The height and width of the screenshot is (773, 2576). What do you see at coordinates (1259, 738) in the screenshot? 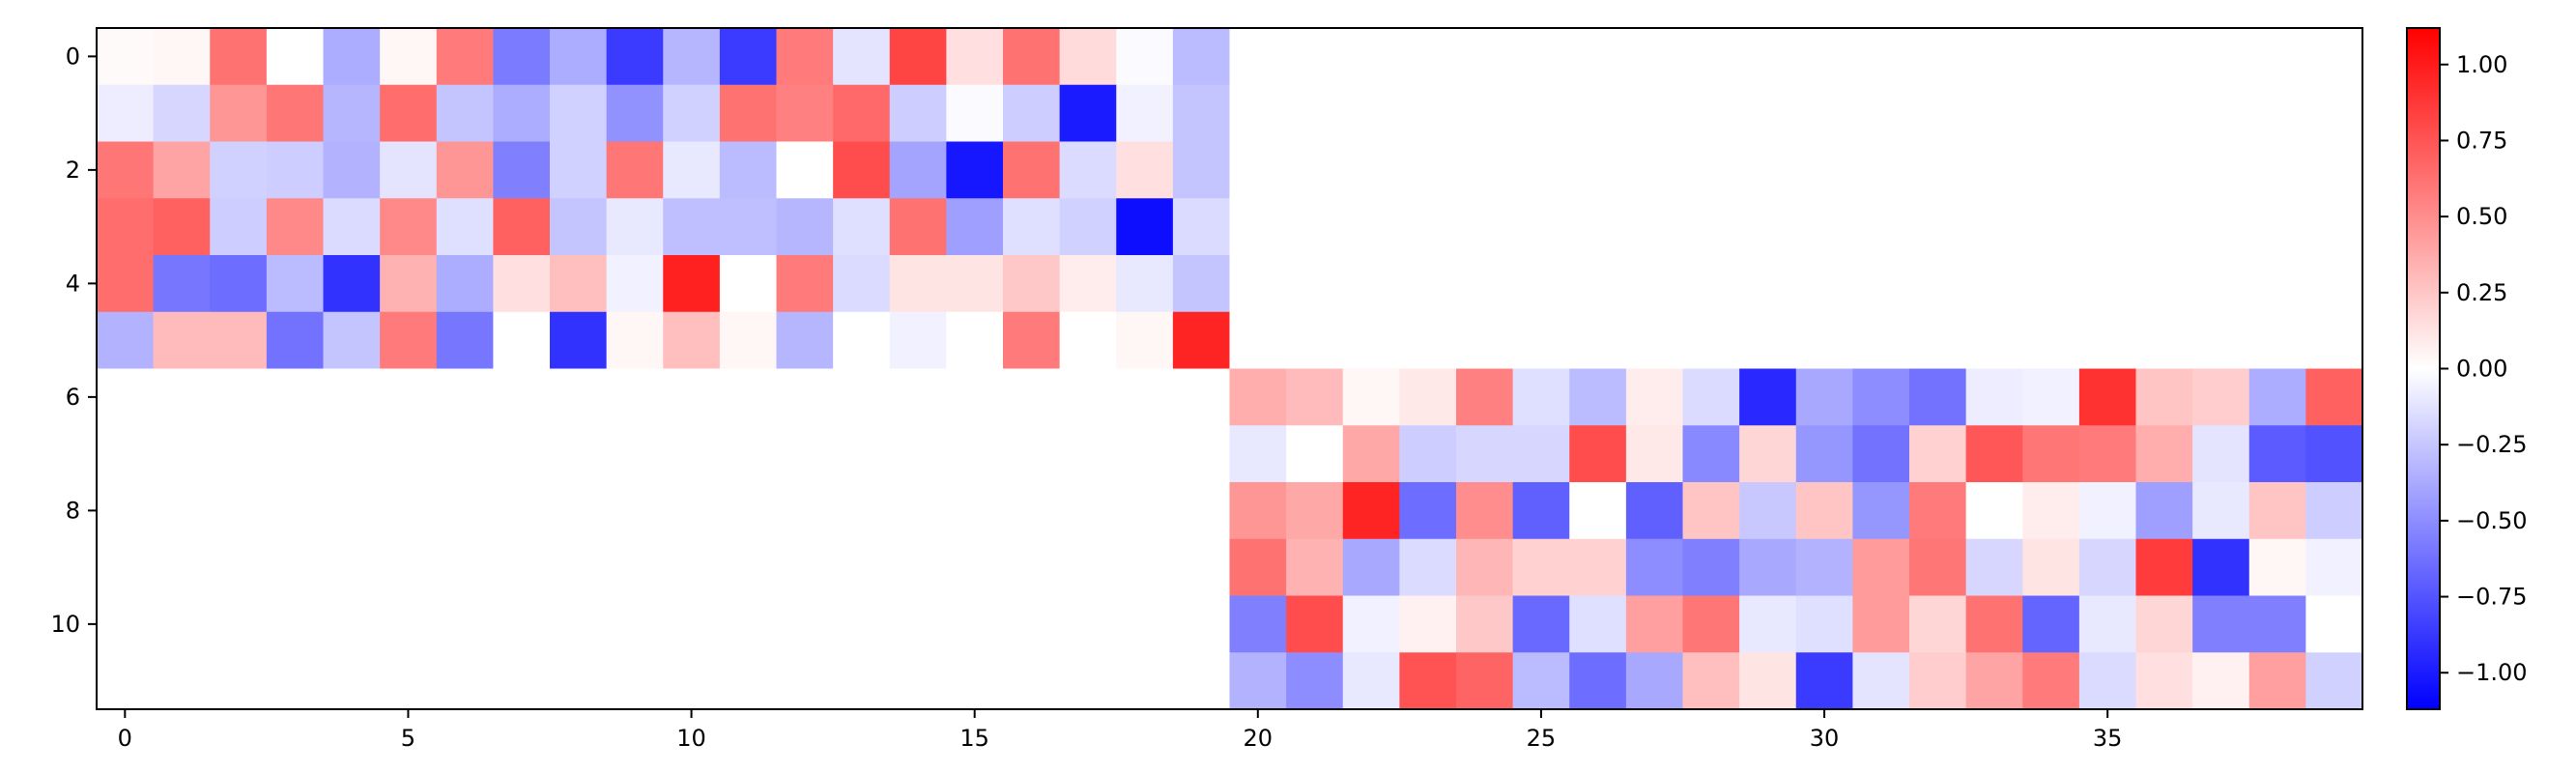
I see `x-tick-label: 20` at bounding box center [1259, 738].